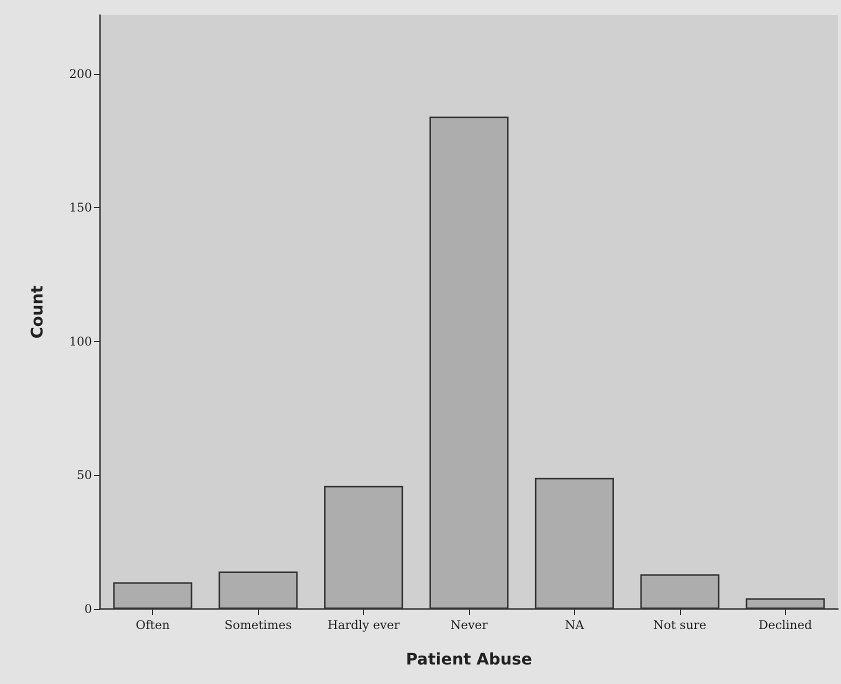  I want to click on x-tick-label: Not sure, so click(679, 625).